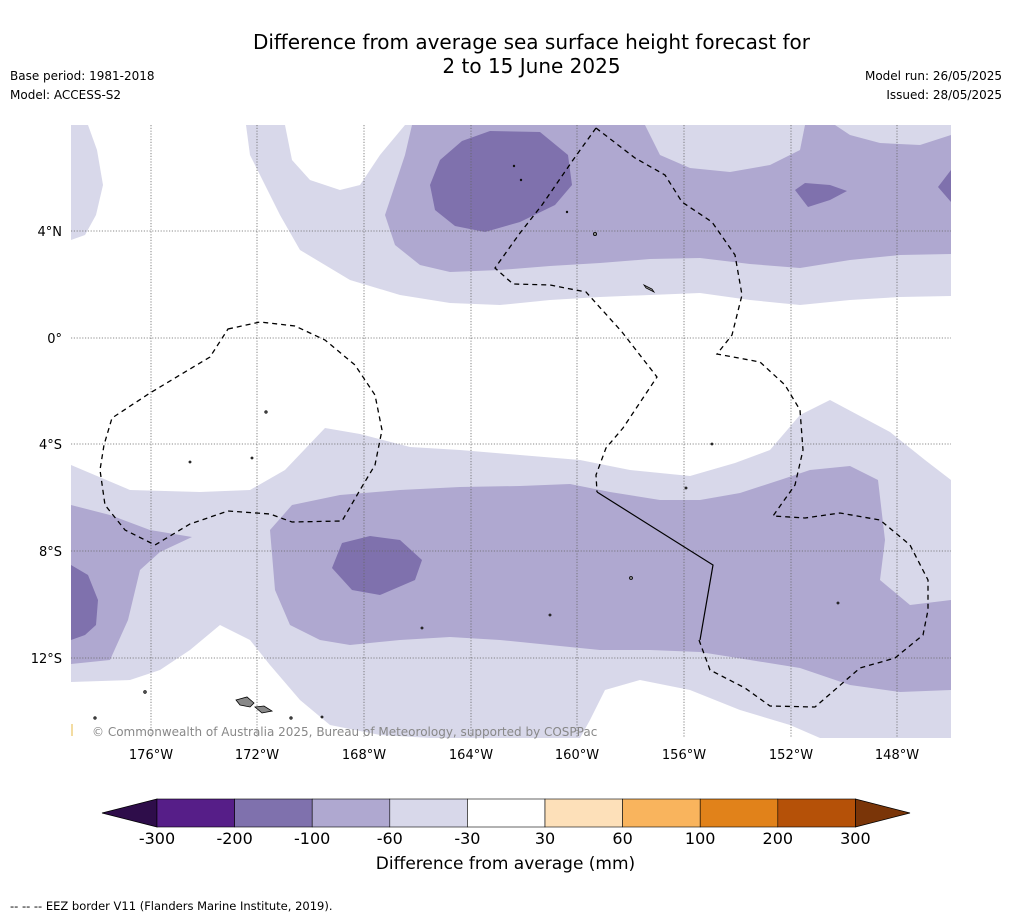  I want to click on colorbar: -300 -200 -100 -60 -30 30 60 100 200 300, so click(506, 823).